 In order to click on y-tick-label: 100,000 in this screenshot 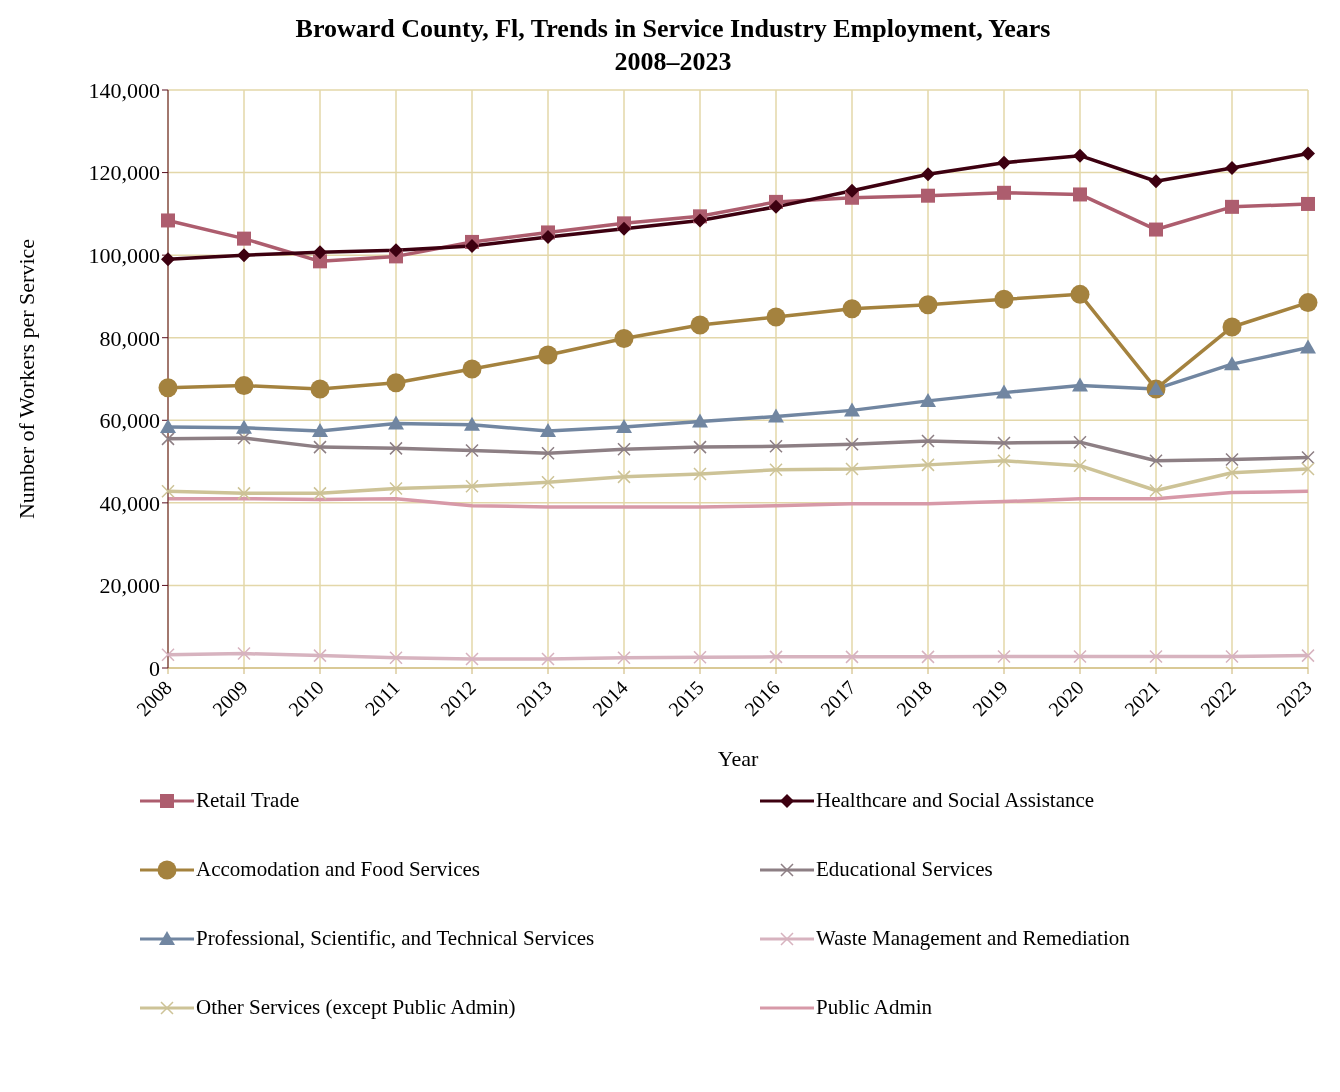, I will do `click(124, 255)`.